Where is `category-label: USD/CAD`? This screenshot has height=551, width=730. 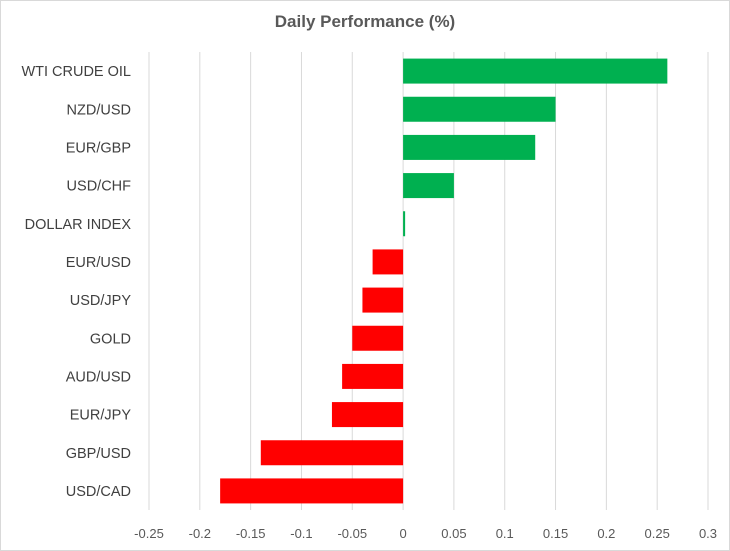
category-label: USD/CAD is located at coordinates (98, 492).